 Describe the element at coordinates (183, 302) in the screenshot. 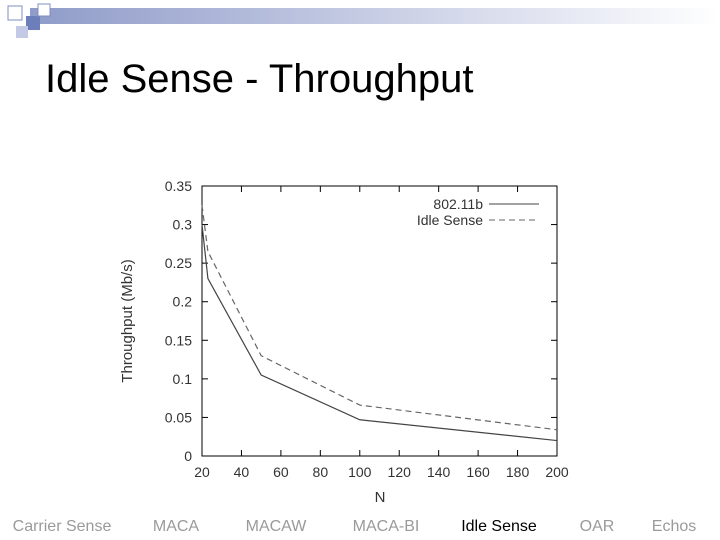

I see `y-tick-label: 0.2` at that location.